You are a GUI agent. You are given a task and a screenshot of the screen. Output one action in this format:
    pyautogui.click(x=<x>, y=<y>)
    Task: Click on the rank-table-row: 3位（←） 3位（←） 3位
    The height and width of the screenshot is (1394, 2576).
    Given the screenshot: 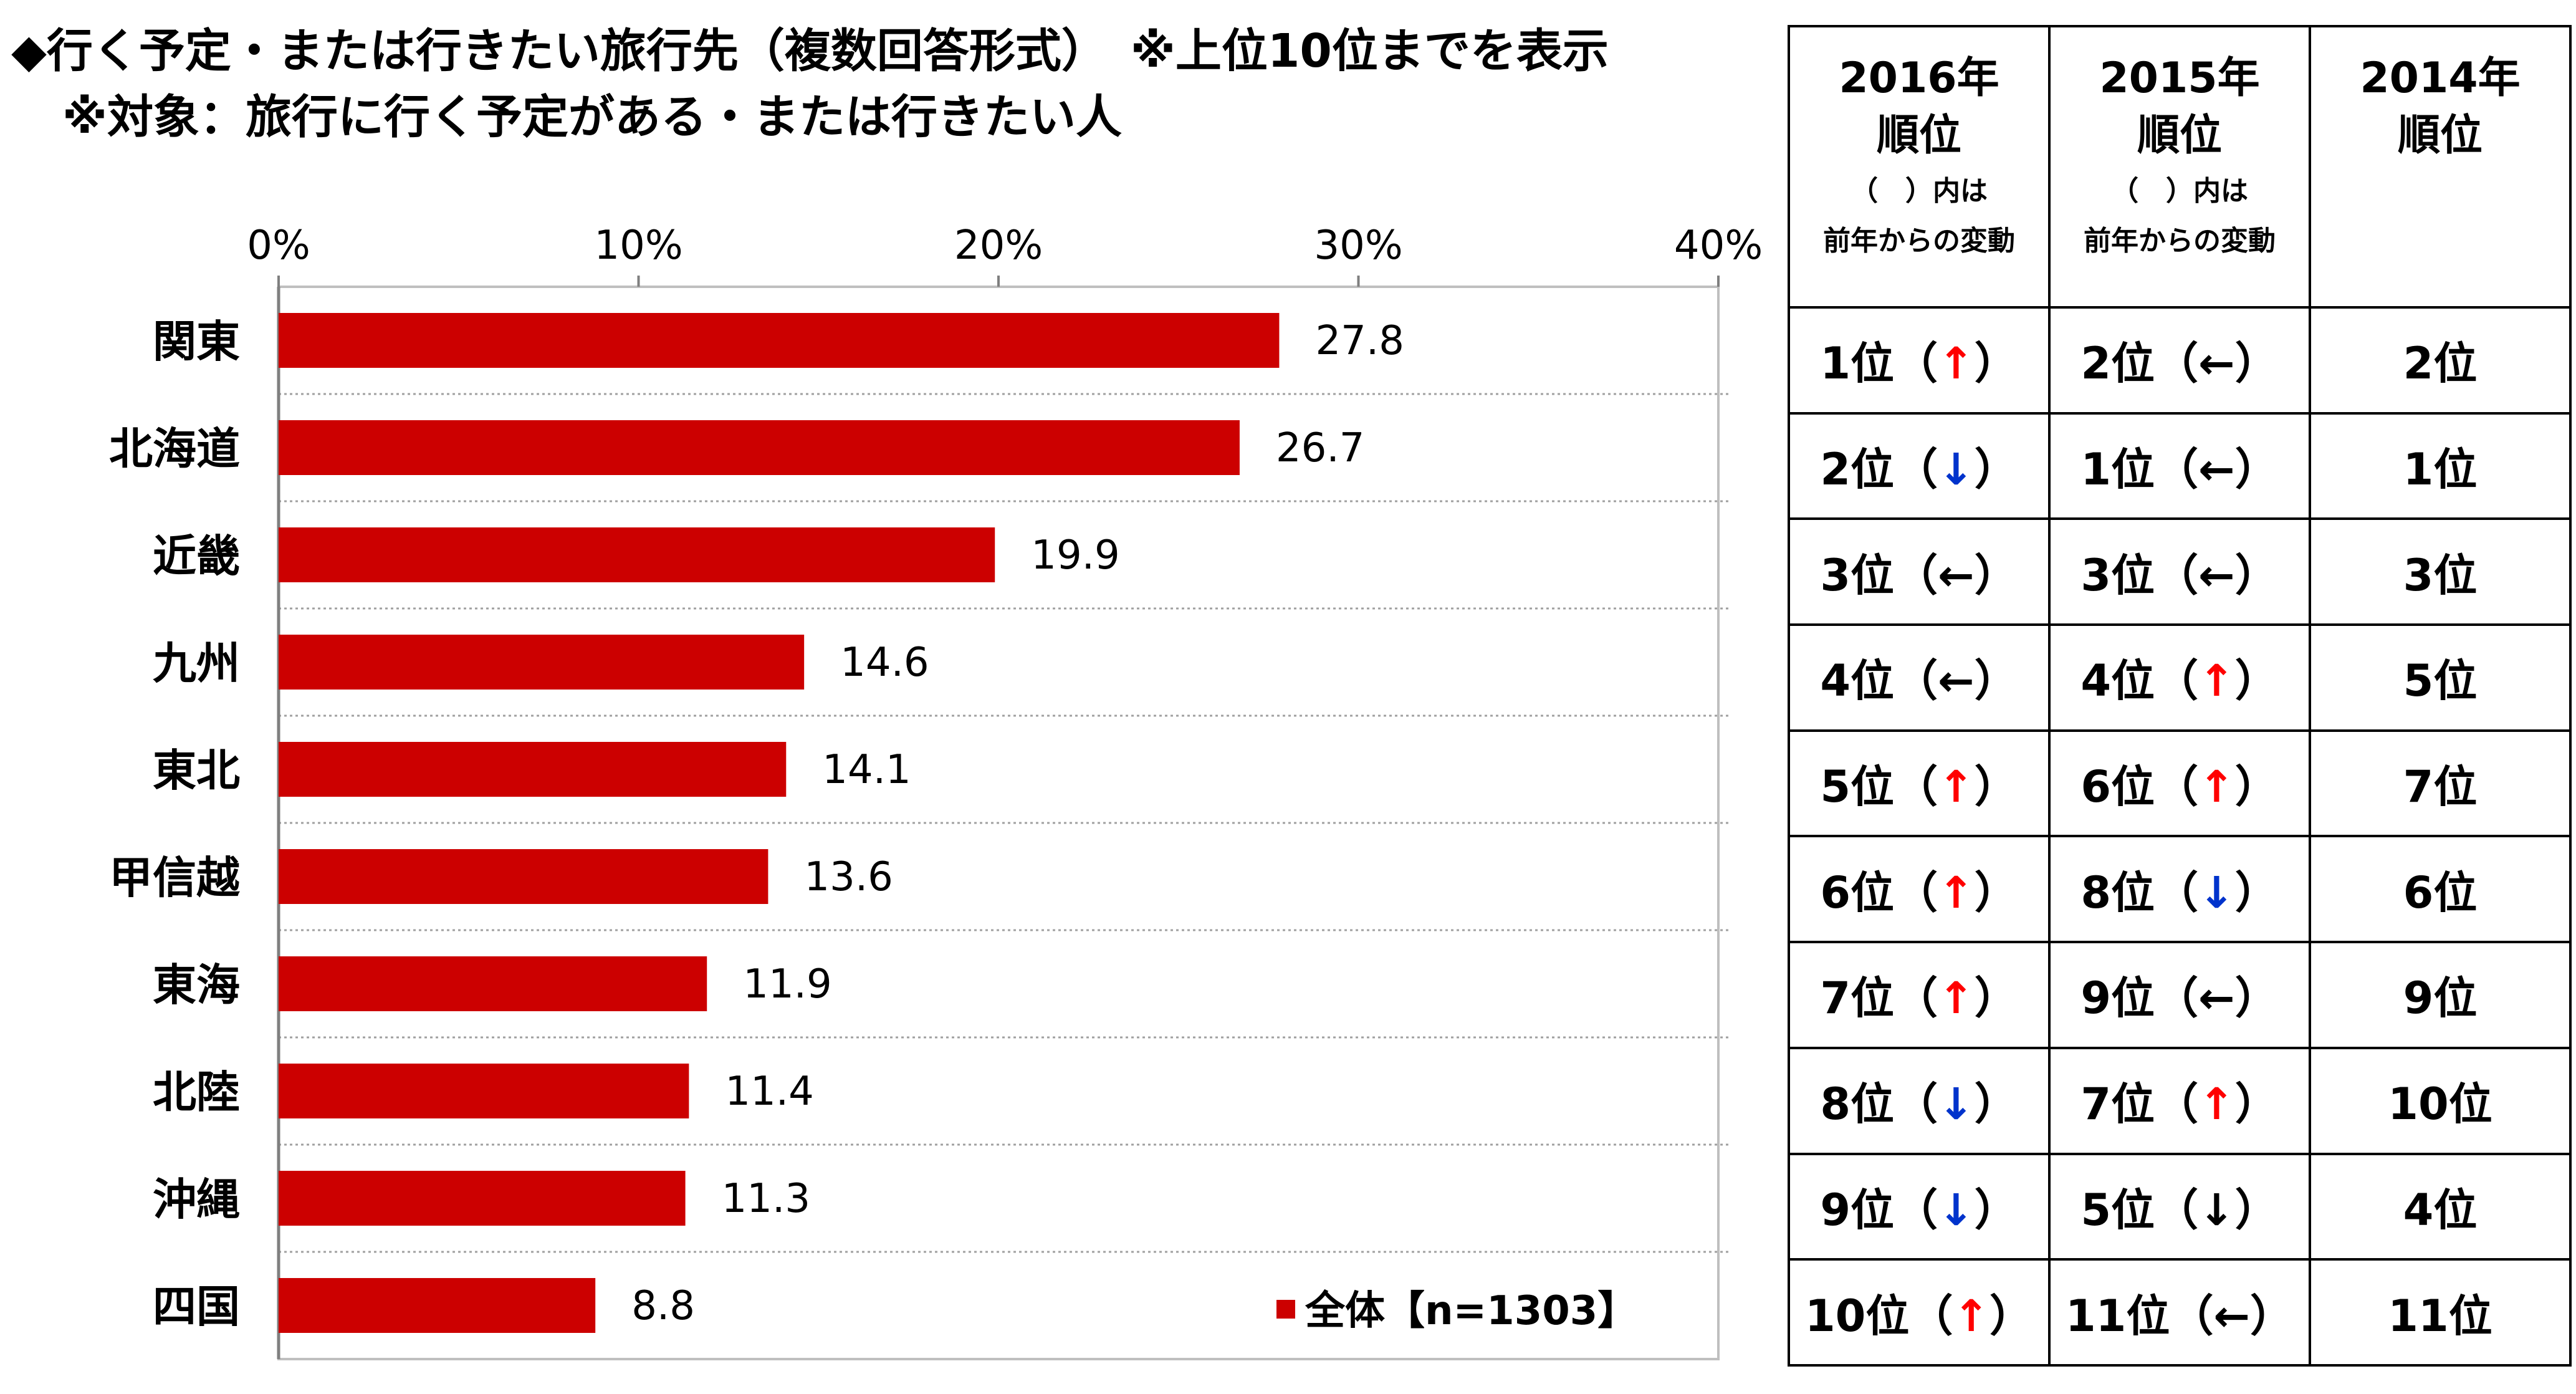 What is the action you would take?
    pyautogui.click(x=2180, y=572)
    